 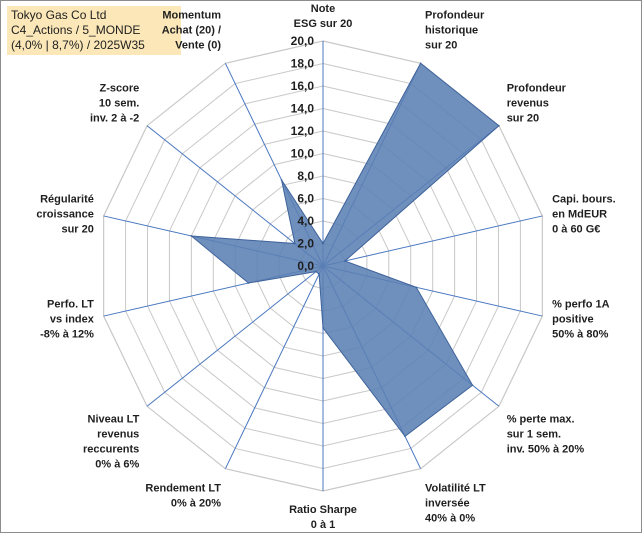 What do you see at coordinates (447, 504) in the screenshot?
I see `axis-label-line: inversée` at bounding box center [447, 504].